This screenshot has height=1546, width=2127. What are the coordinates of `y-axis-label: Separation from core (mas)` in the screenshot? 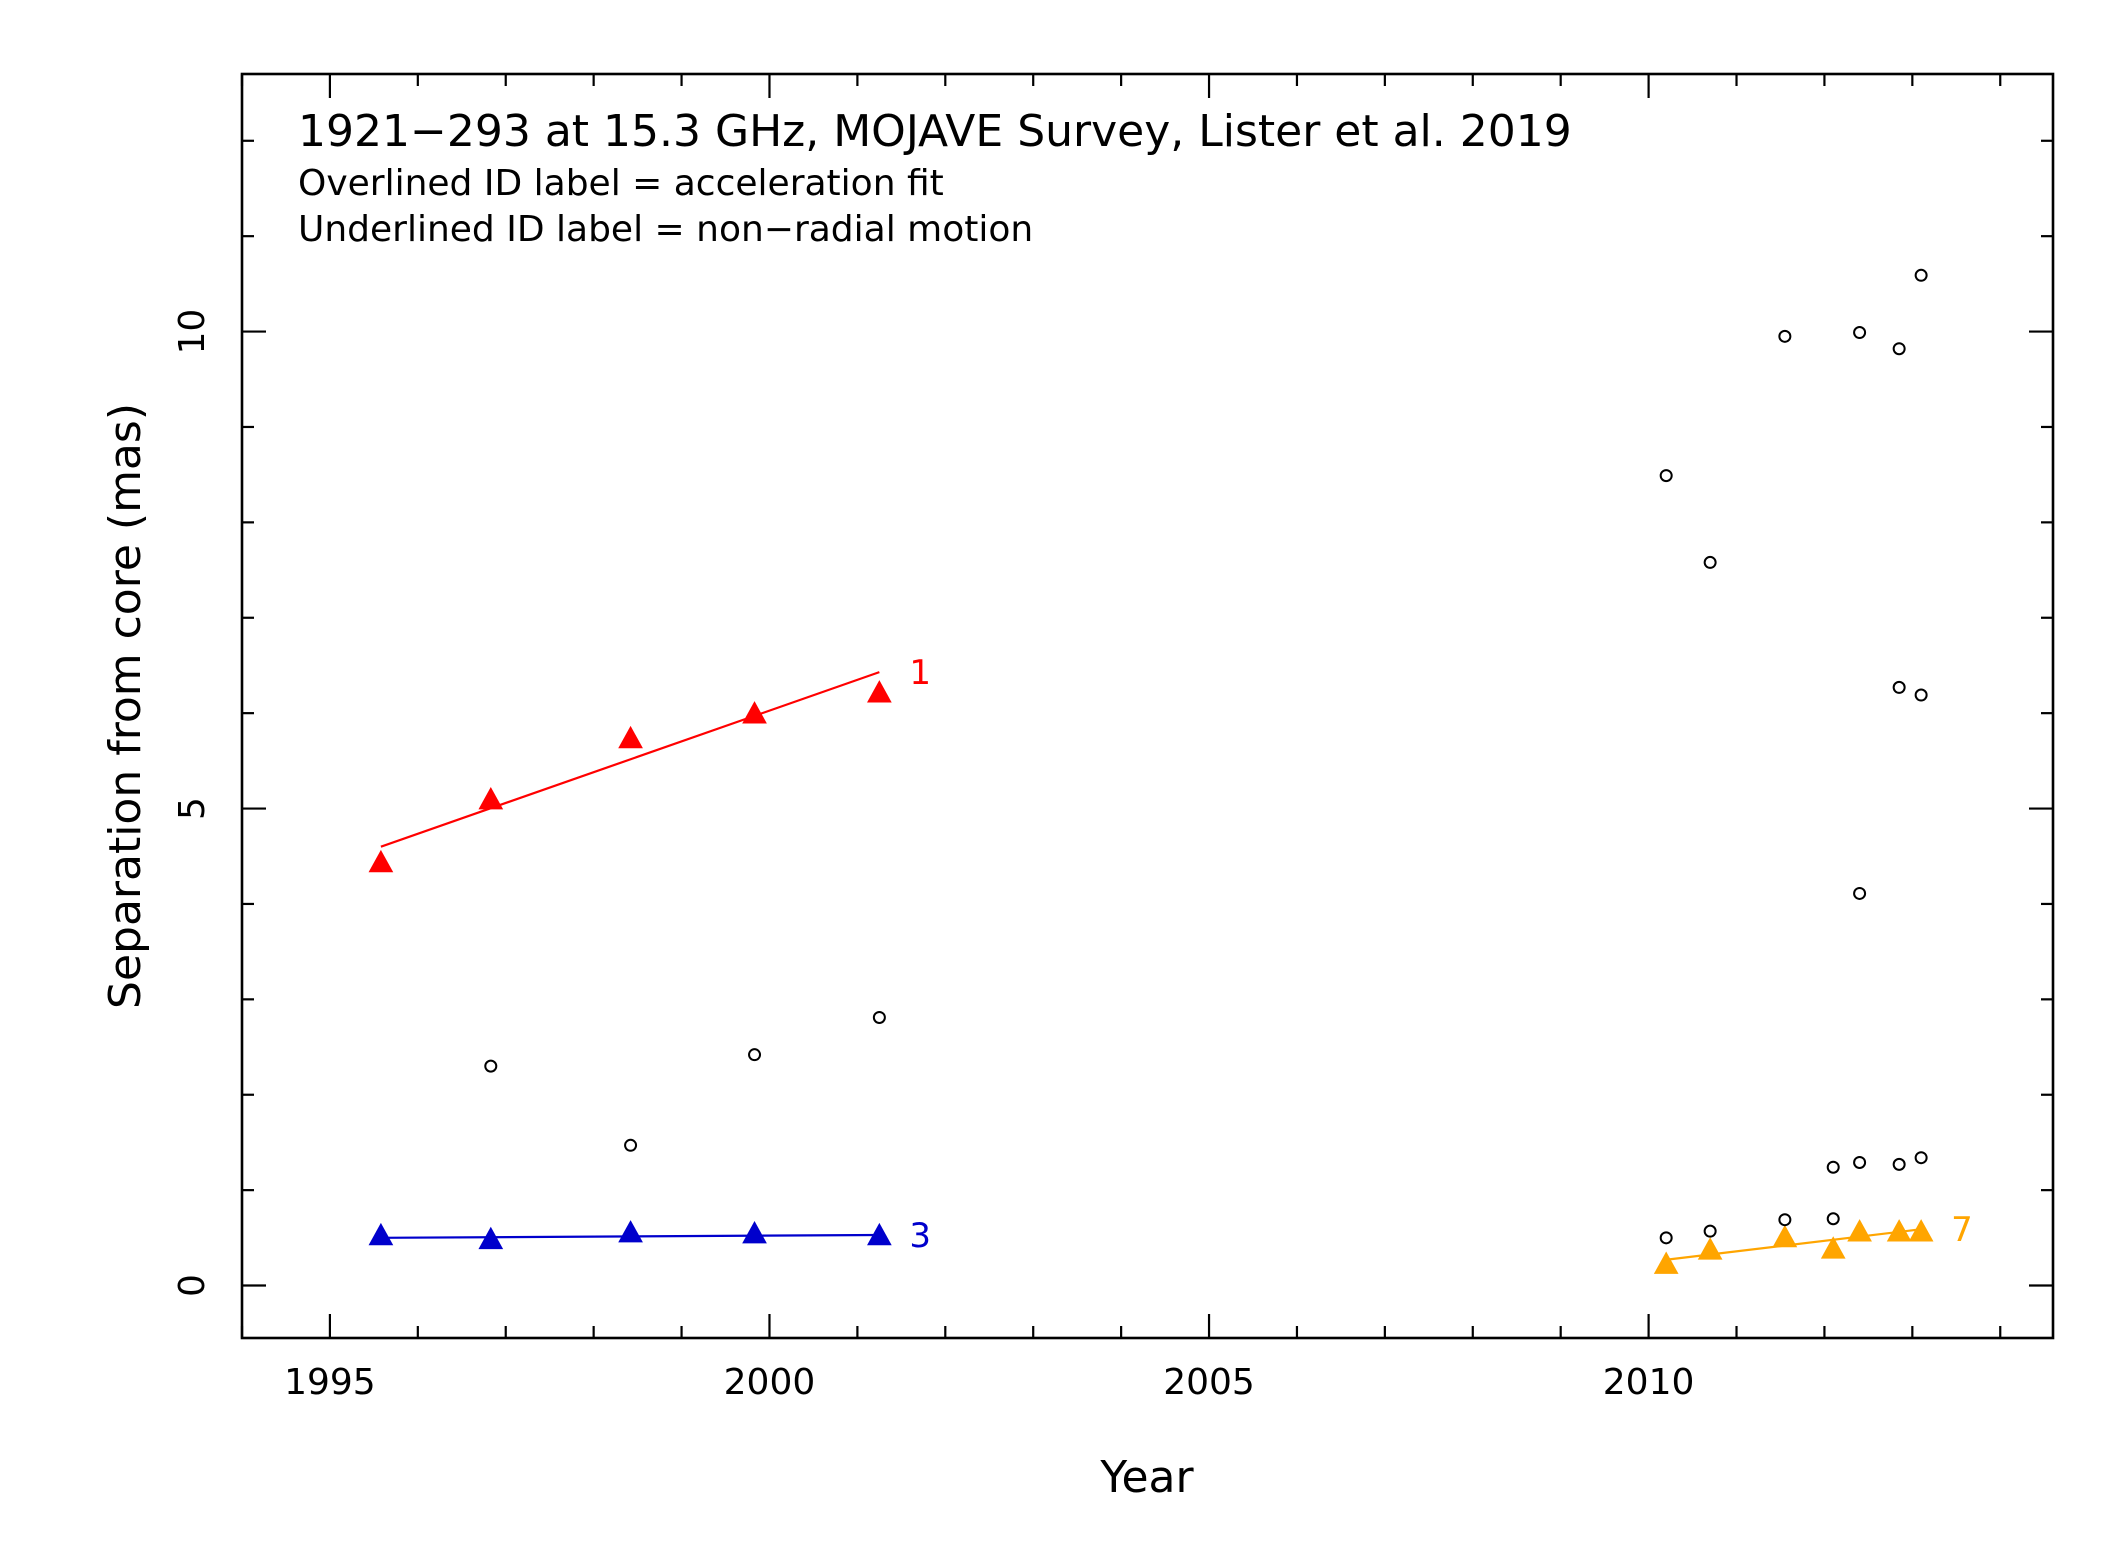 It's located at (125, 706).